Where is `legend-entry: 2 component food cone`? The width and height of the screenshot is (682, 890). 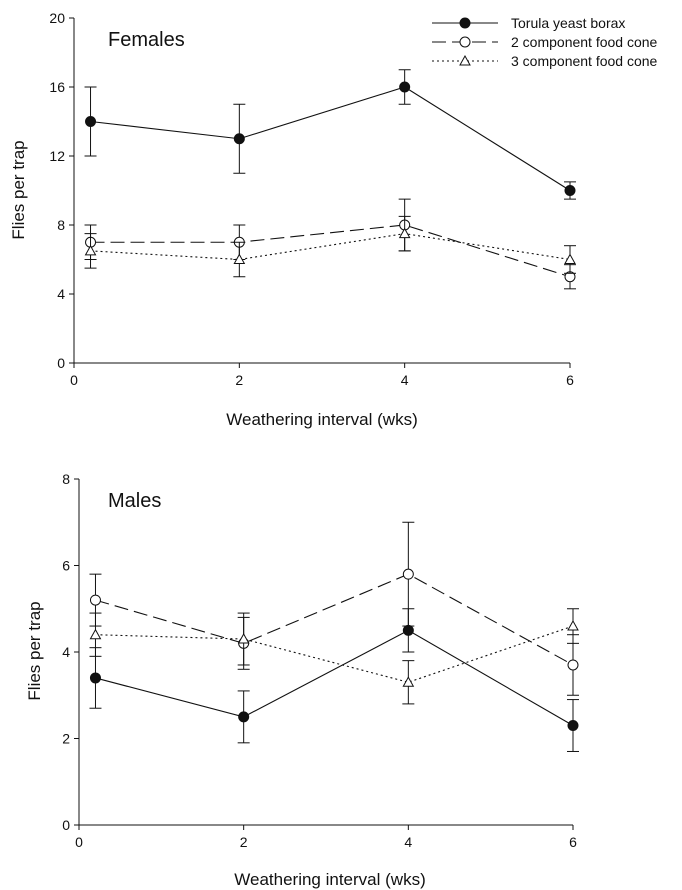
legend-entry: 2 component food cone is located at coordinates (584, 42).